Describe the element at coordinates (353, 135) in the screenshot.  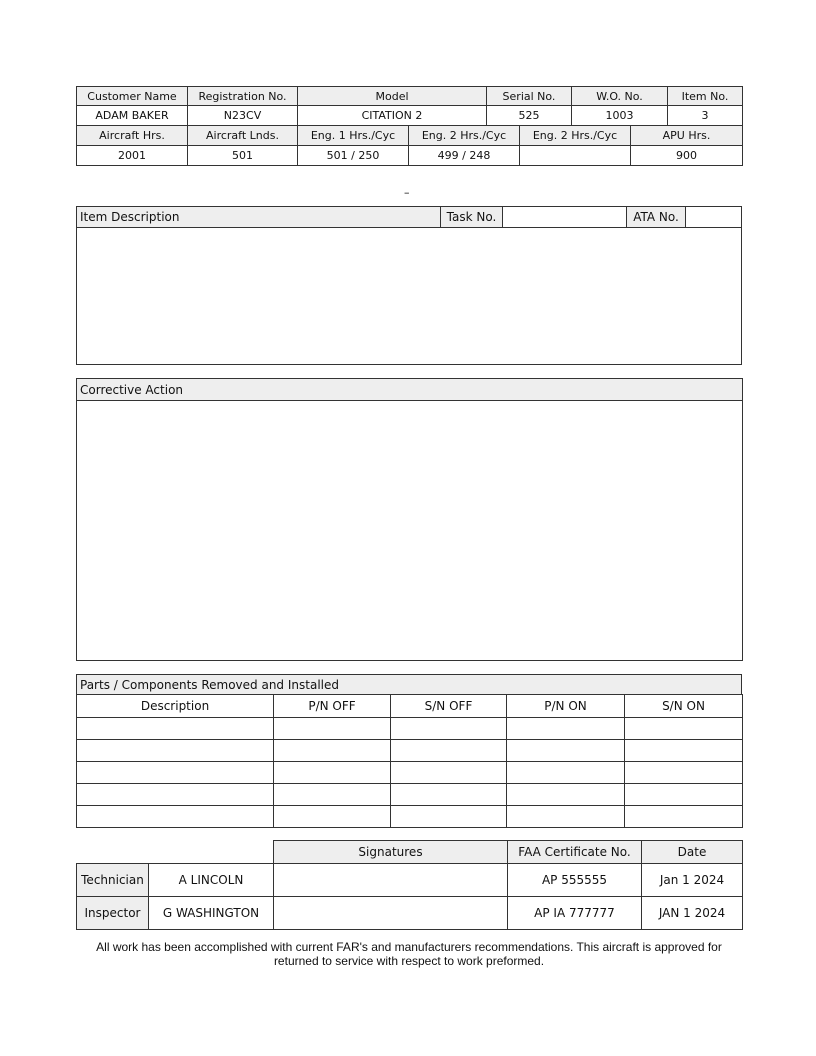
I see `header-label: Eng. 1 Hrs./Cyc` at that location.